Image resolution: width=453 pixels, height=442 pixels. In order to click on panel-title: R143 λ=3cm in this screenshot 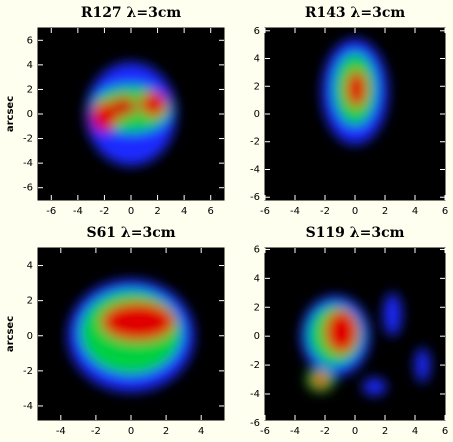, I will do `click(355, 13)`.